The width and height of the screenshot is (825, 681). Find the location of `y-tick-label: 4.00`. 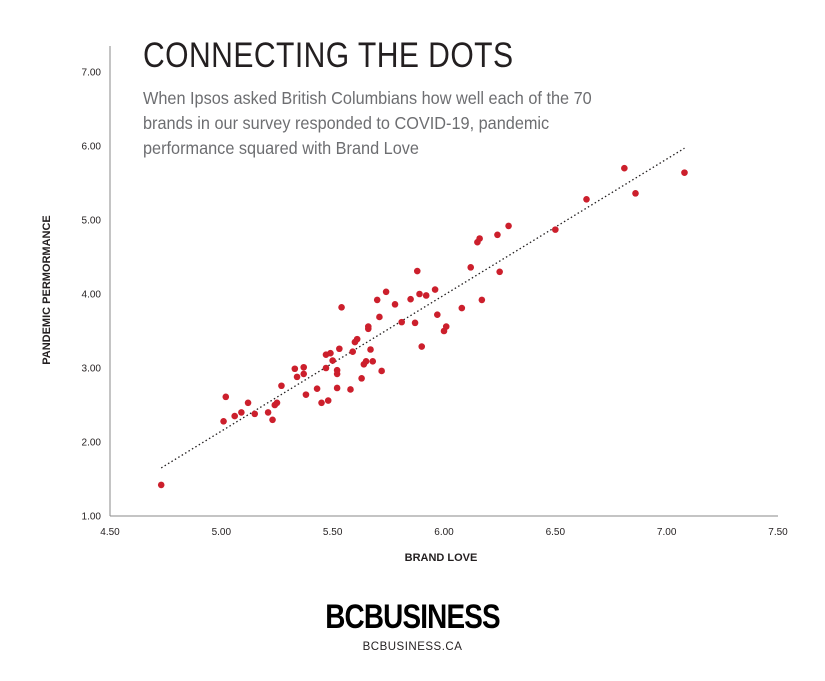

y-tick-label: 4.00 is located at coordinates (92, 295).